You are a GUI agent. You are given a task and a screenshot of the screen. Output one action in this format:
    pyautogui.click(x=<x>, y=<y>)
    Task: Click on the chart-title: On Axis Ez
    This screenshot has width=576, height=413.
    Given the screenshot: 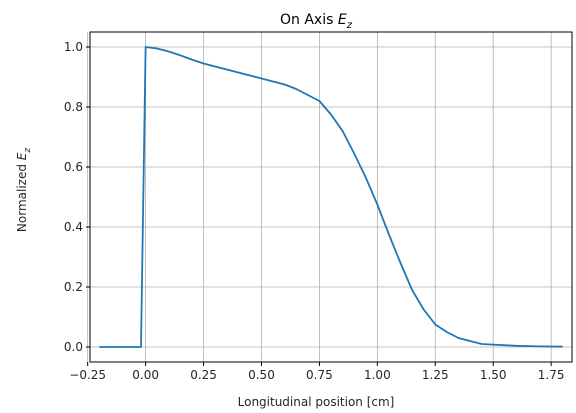 What is the action you would take?
    pyautogui.click(x=316, y=21)
    